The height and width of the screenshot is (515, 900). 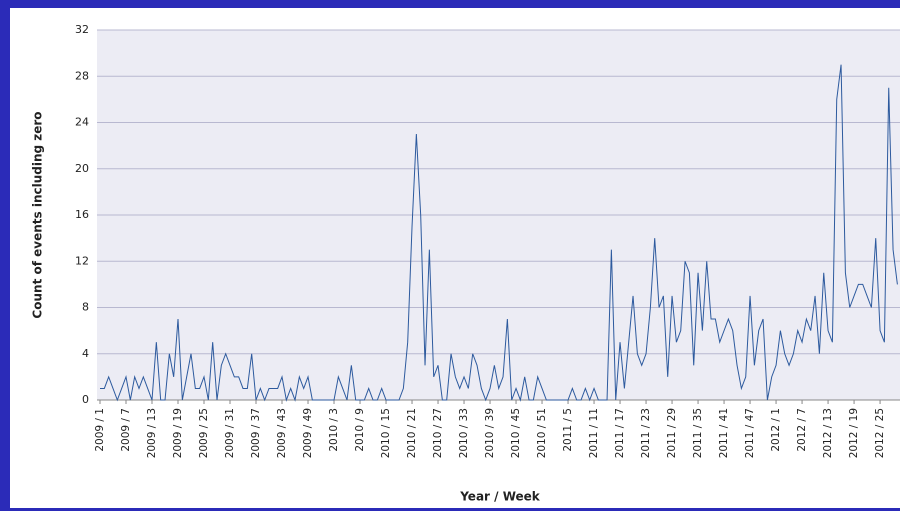 I want to click on x-tick-label: 2010 / 15, so click(x=386, y=433).